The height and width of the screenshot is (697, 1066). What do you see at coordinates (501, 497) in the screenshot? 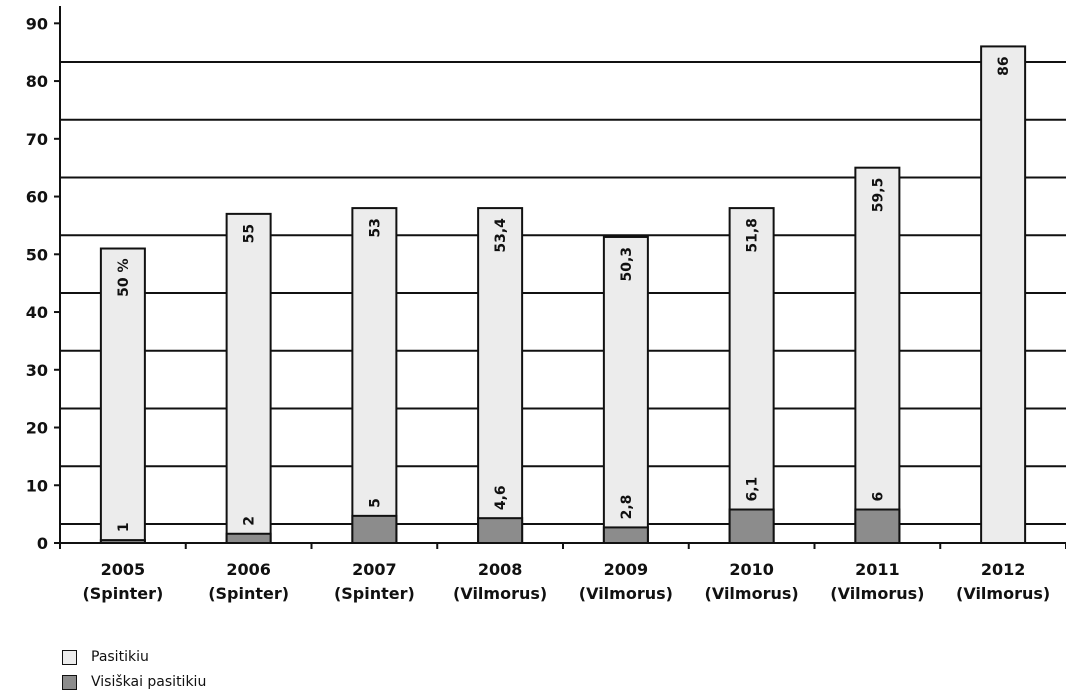
I see `data-label-visiskai-pasitikiu: 4,6` at bounding box center [501, 497].